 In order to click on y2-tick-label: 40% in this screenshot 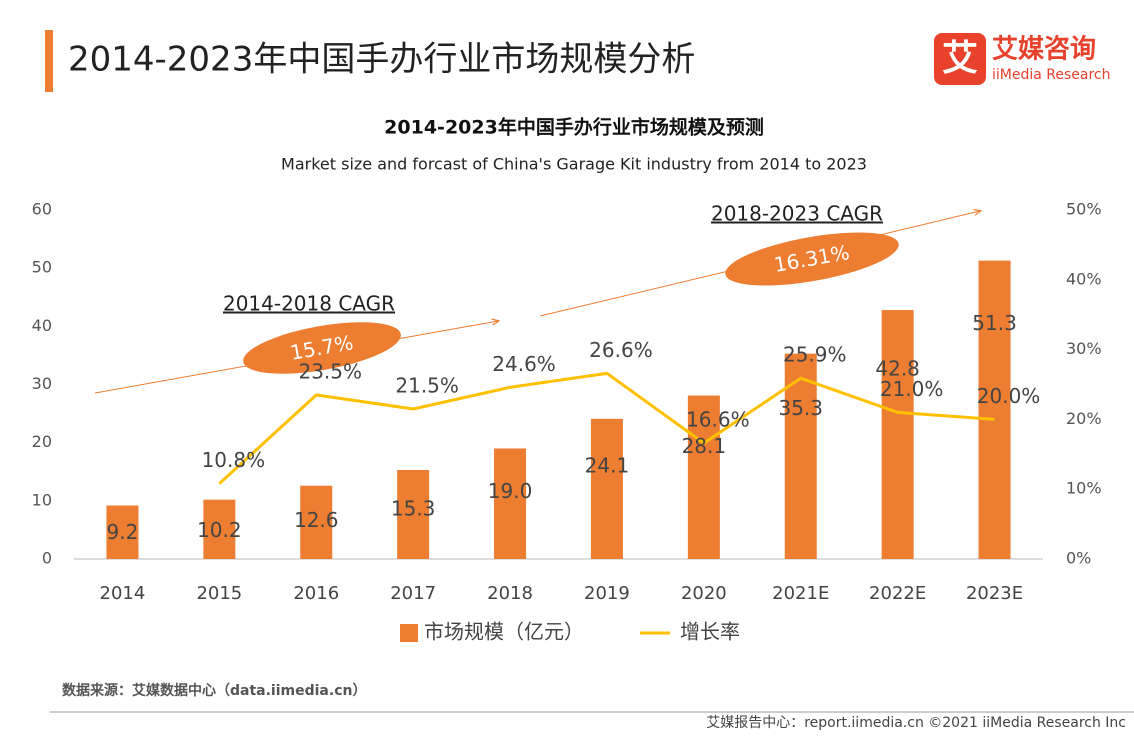, I will do `click(1084, 278)`.